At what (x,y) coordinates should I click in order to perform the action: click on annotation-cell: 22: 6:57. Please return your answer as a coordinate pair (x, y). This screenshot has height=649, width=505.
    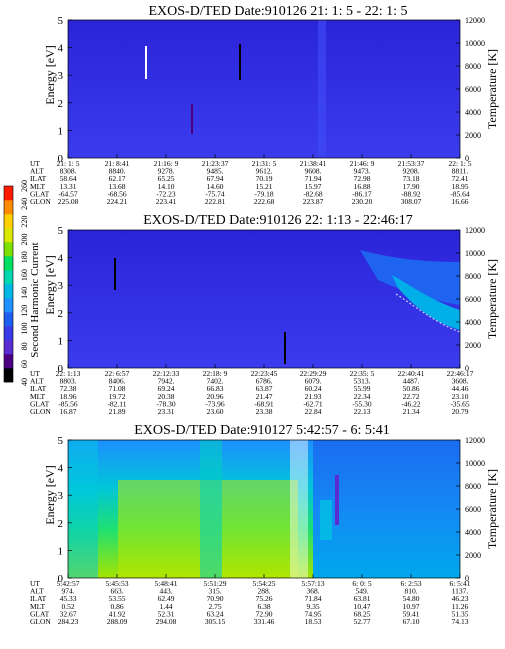
    Looking at the image, I should click on (117, 373).